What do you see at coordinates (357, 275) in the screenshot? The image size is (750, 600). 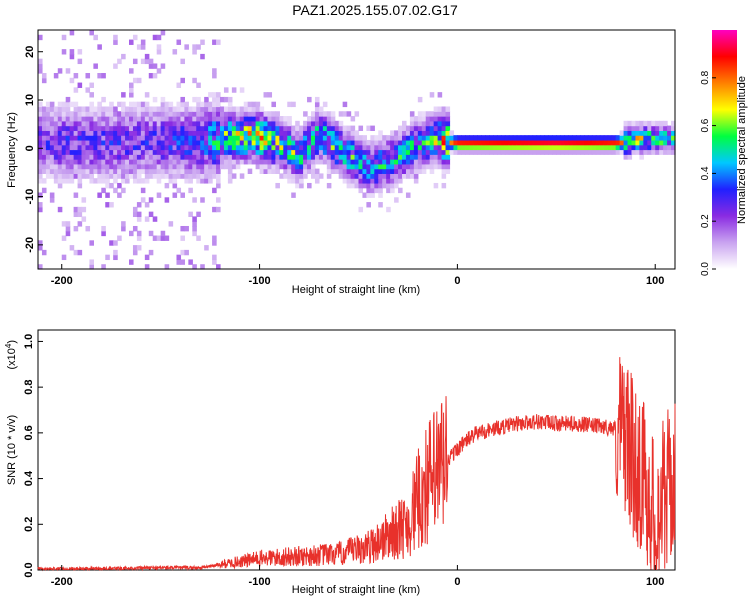 I see `spectrogram-x-ticks: -200 -100 0 100` at bounding box center [357, 275].